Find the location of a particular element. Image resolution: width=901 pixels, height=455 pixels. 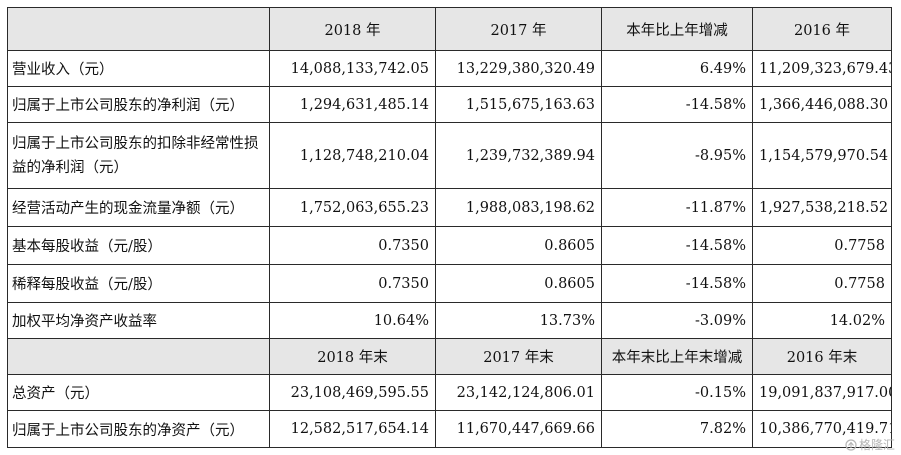

row-label: 经营活动产生的现金流量净额（元） is located at coordinates (138, 207).